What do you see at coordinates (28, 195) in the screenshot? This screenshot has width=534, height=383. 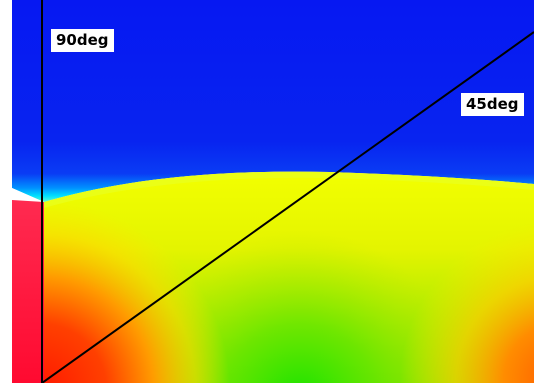 I see `notch-wedge` at bounding box center [28, 195].